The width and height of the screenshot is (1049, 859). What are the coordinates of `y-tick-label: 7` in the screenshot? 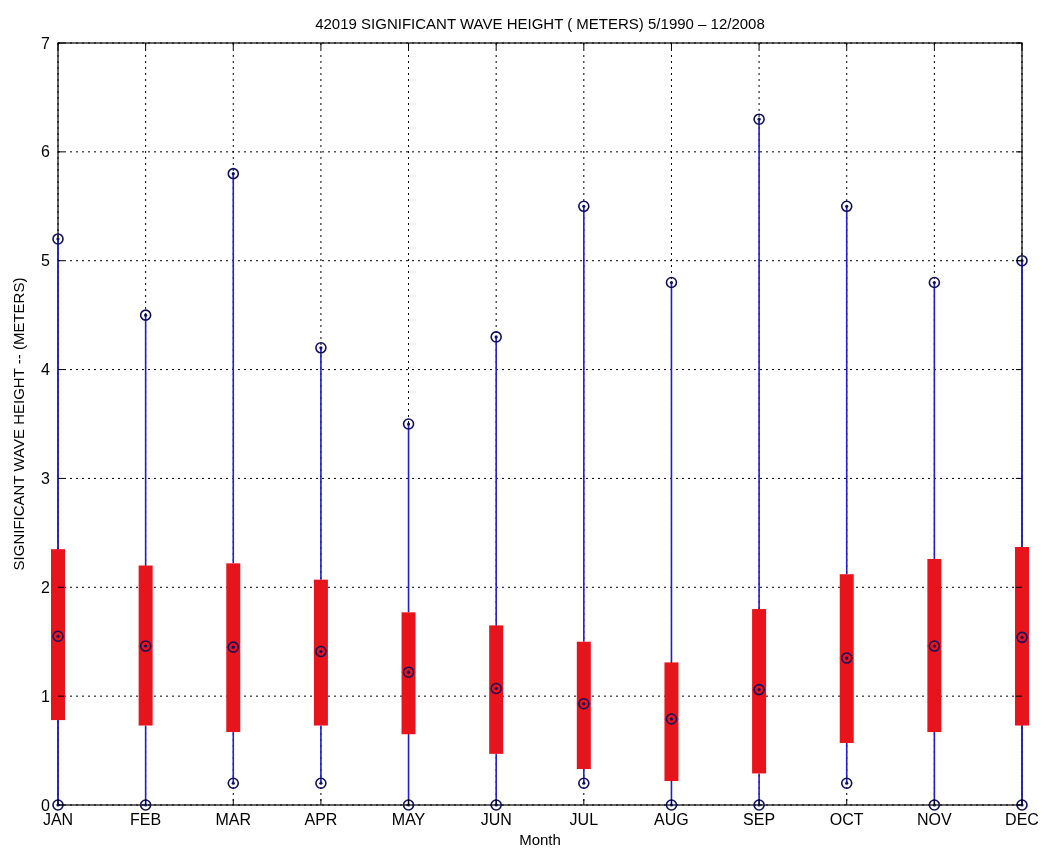 It's located at (46, 43).